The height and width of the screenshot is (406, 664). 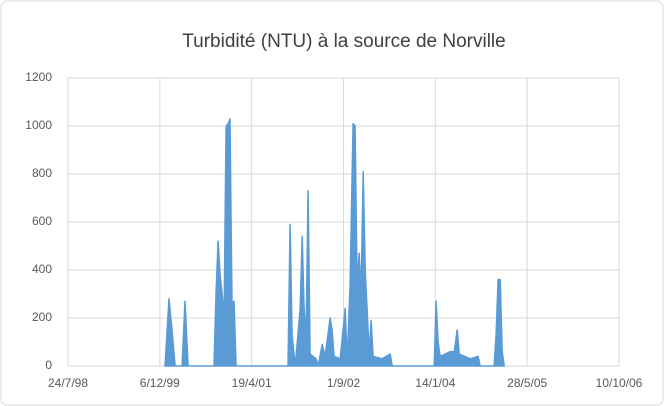 I want to click on y-tick-label: 1000, so click(x=38, y=125).